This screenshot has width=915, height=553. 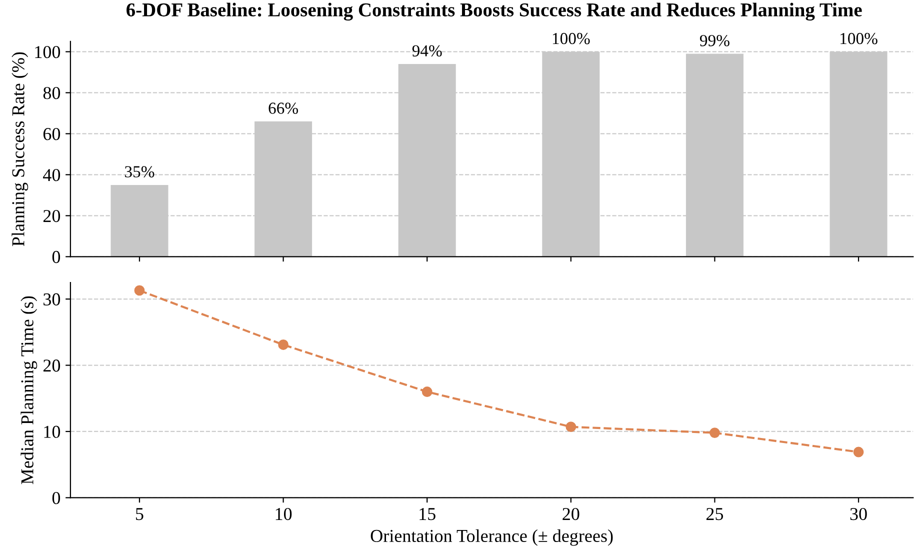 I want to click on data-label: 94%, so click(x=427, y=51).